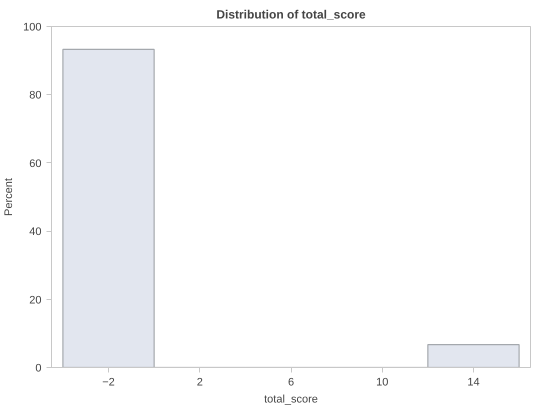  I want to click on x-tick-label: 14, so click(473, 382).